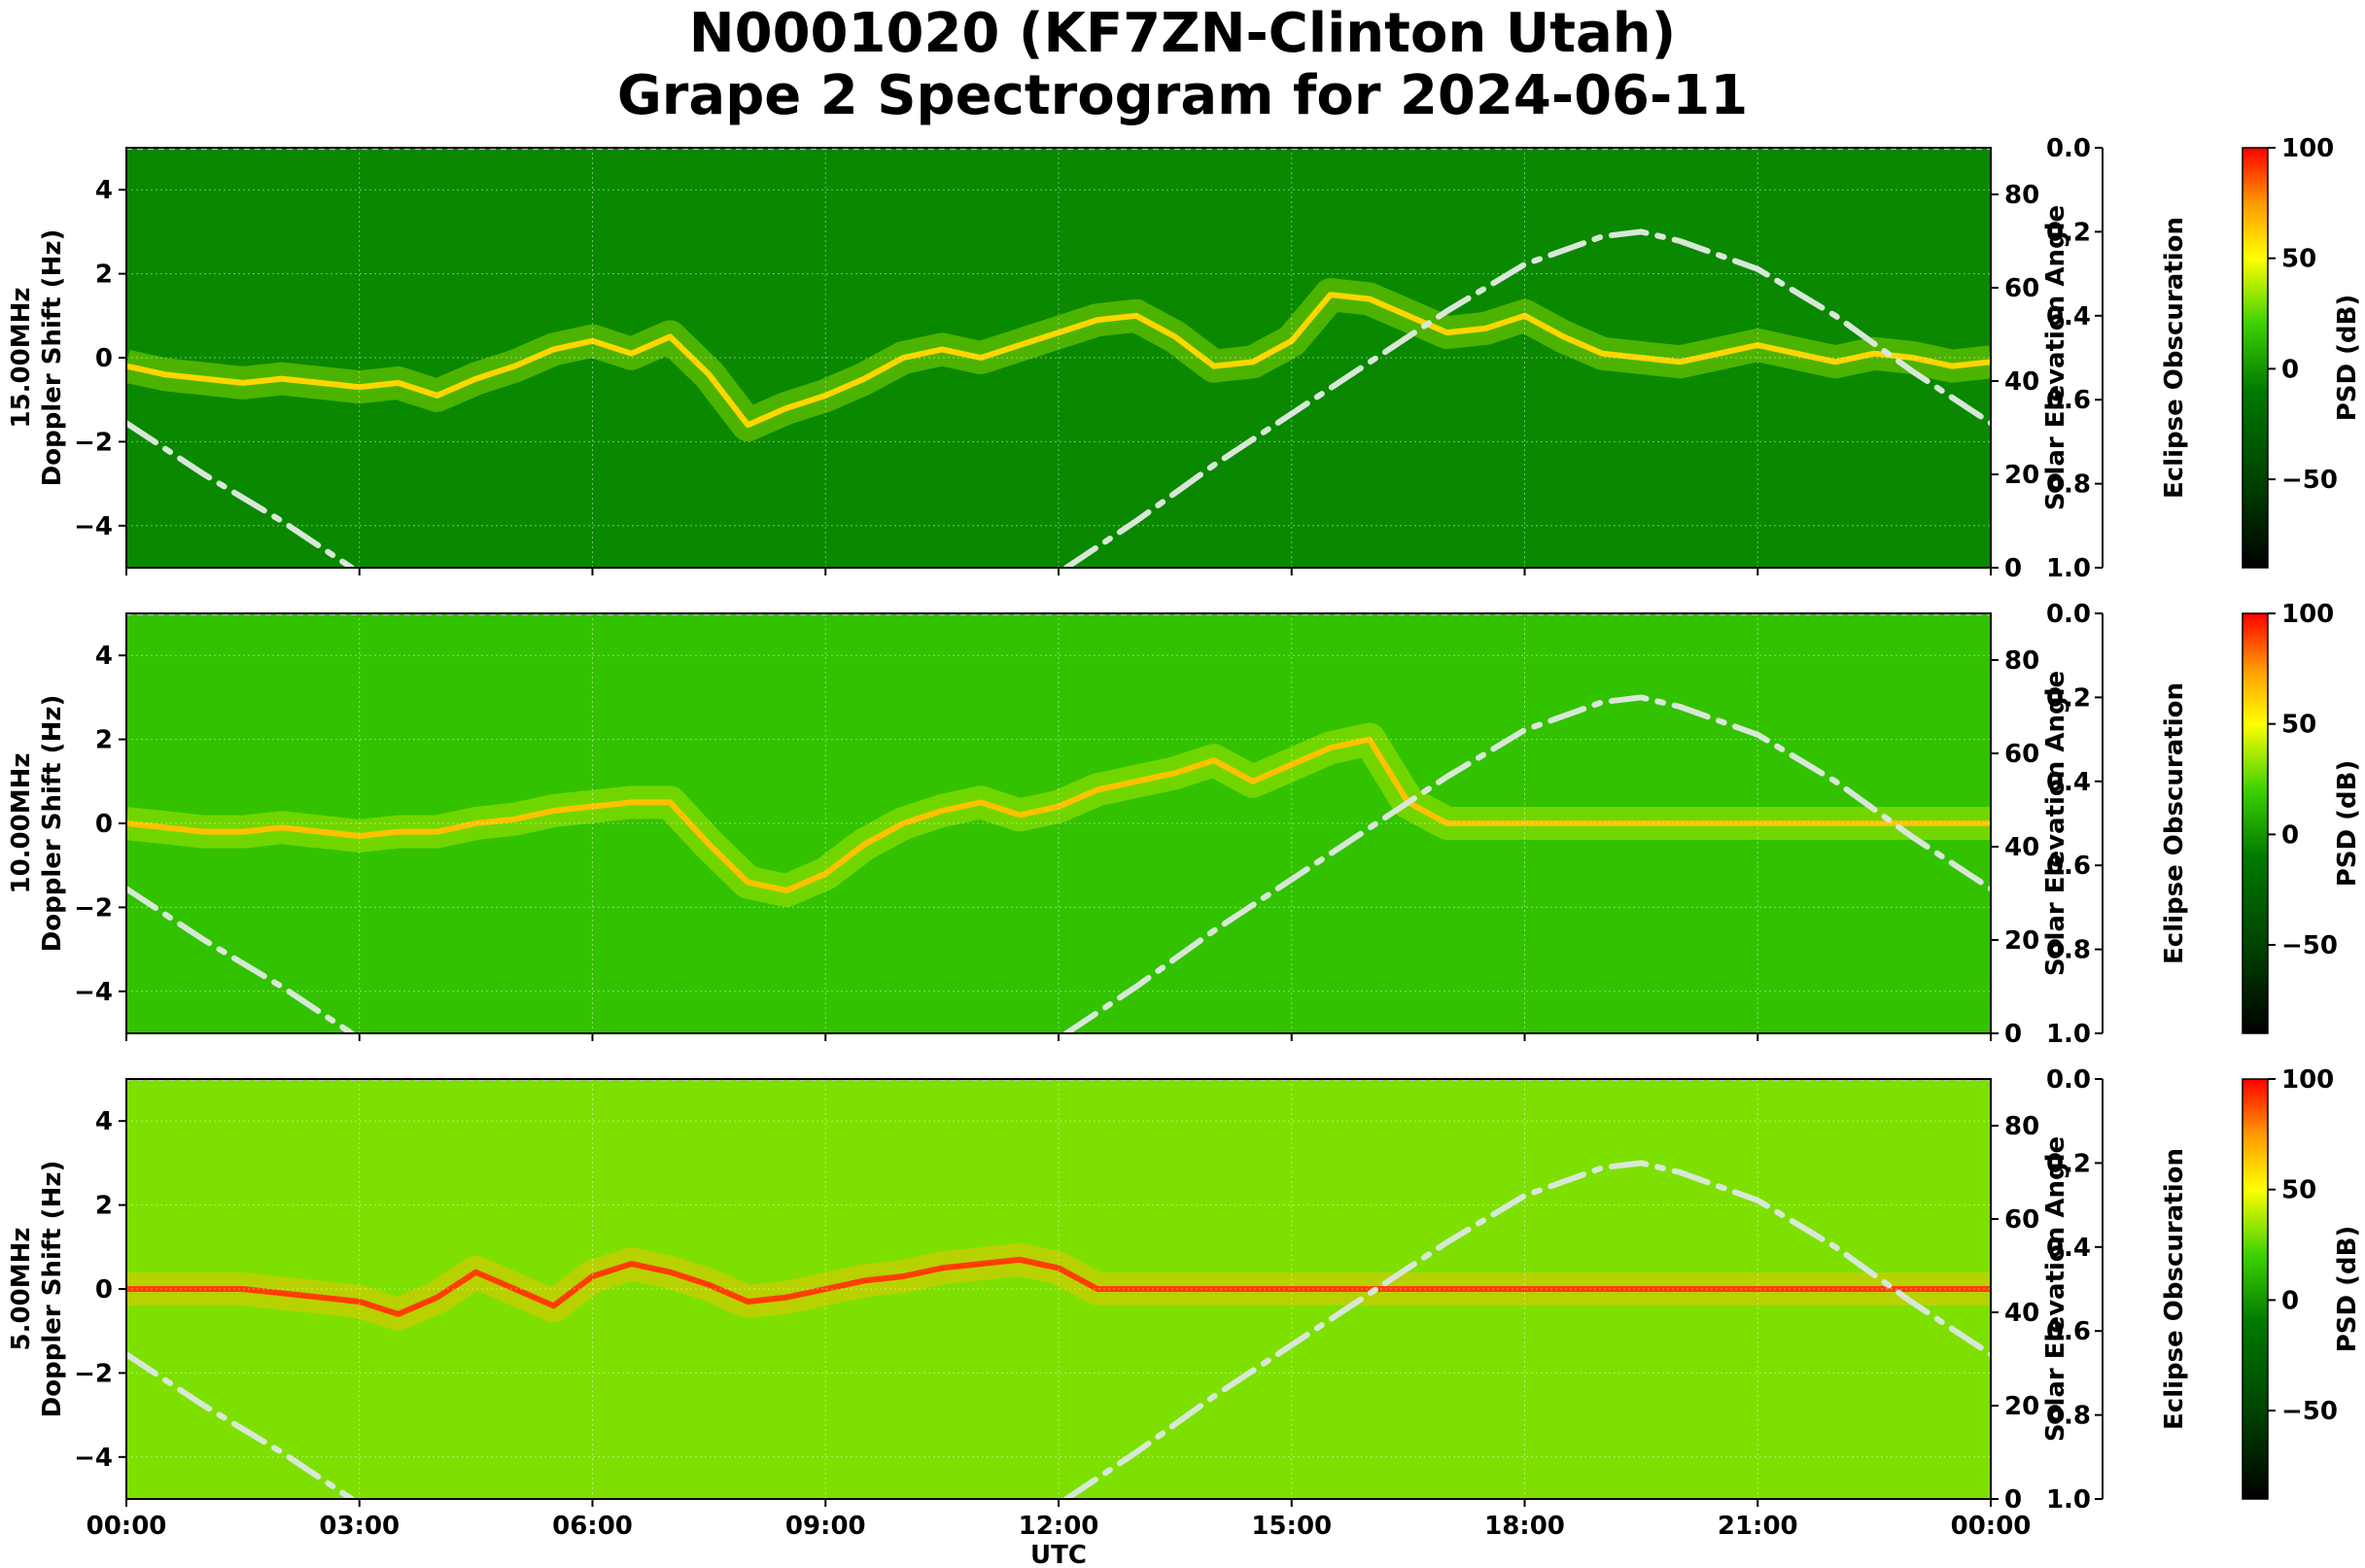  What do you see at coordinates (21, 1289) in the screenshot?
I see `y-axis-label-frequency: 5.00MHz` at bounding box center [21, 1289].